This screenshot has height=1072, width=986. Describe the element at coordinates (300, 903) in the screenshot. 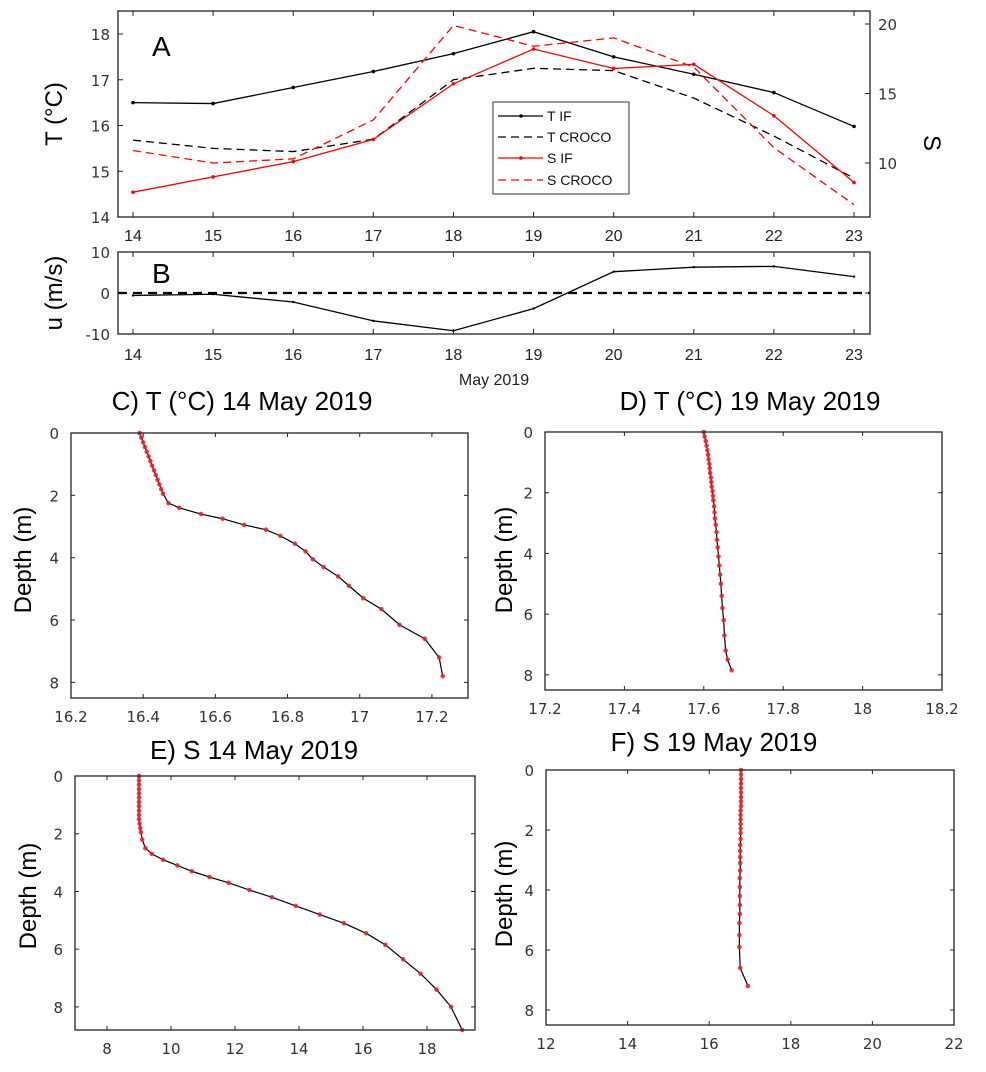

I see `profile-line` at that location.